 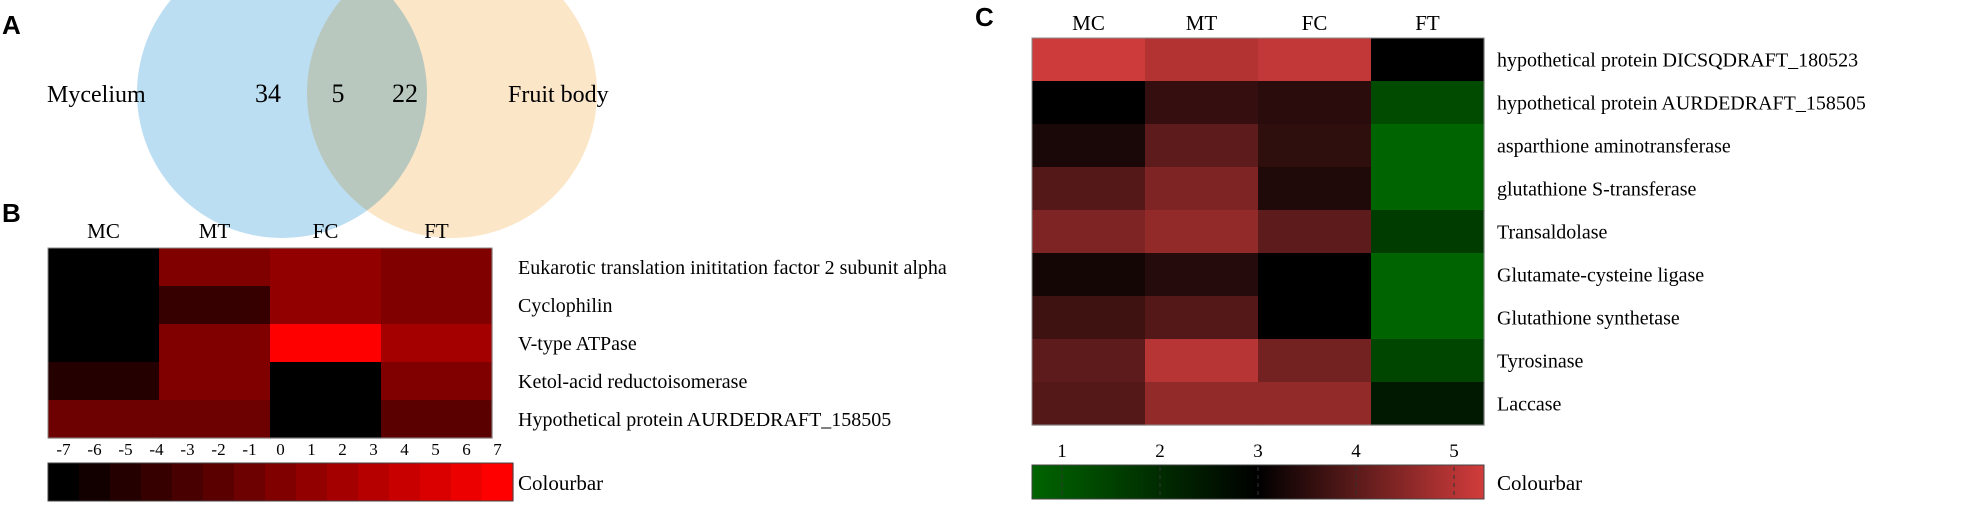 What do you see at coordinates (215, 231) in the screenshot?
I see `heatmap-b-column-label: MT` at bounding box center [215, 231].